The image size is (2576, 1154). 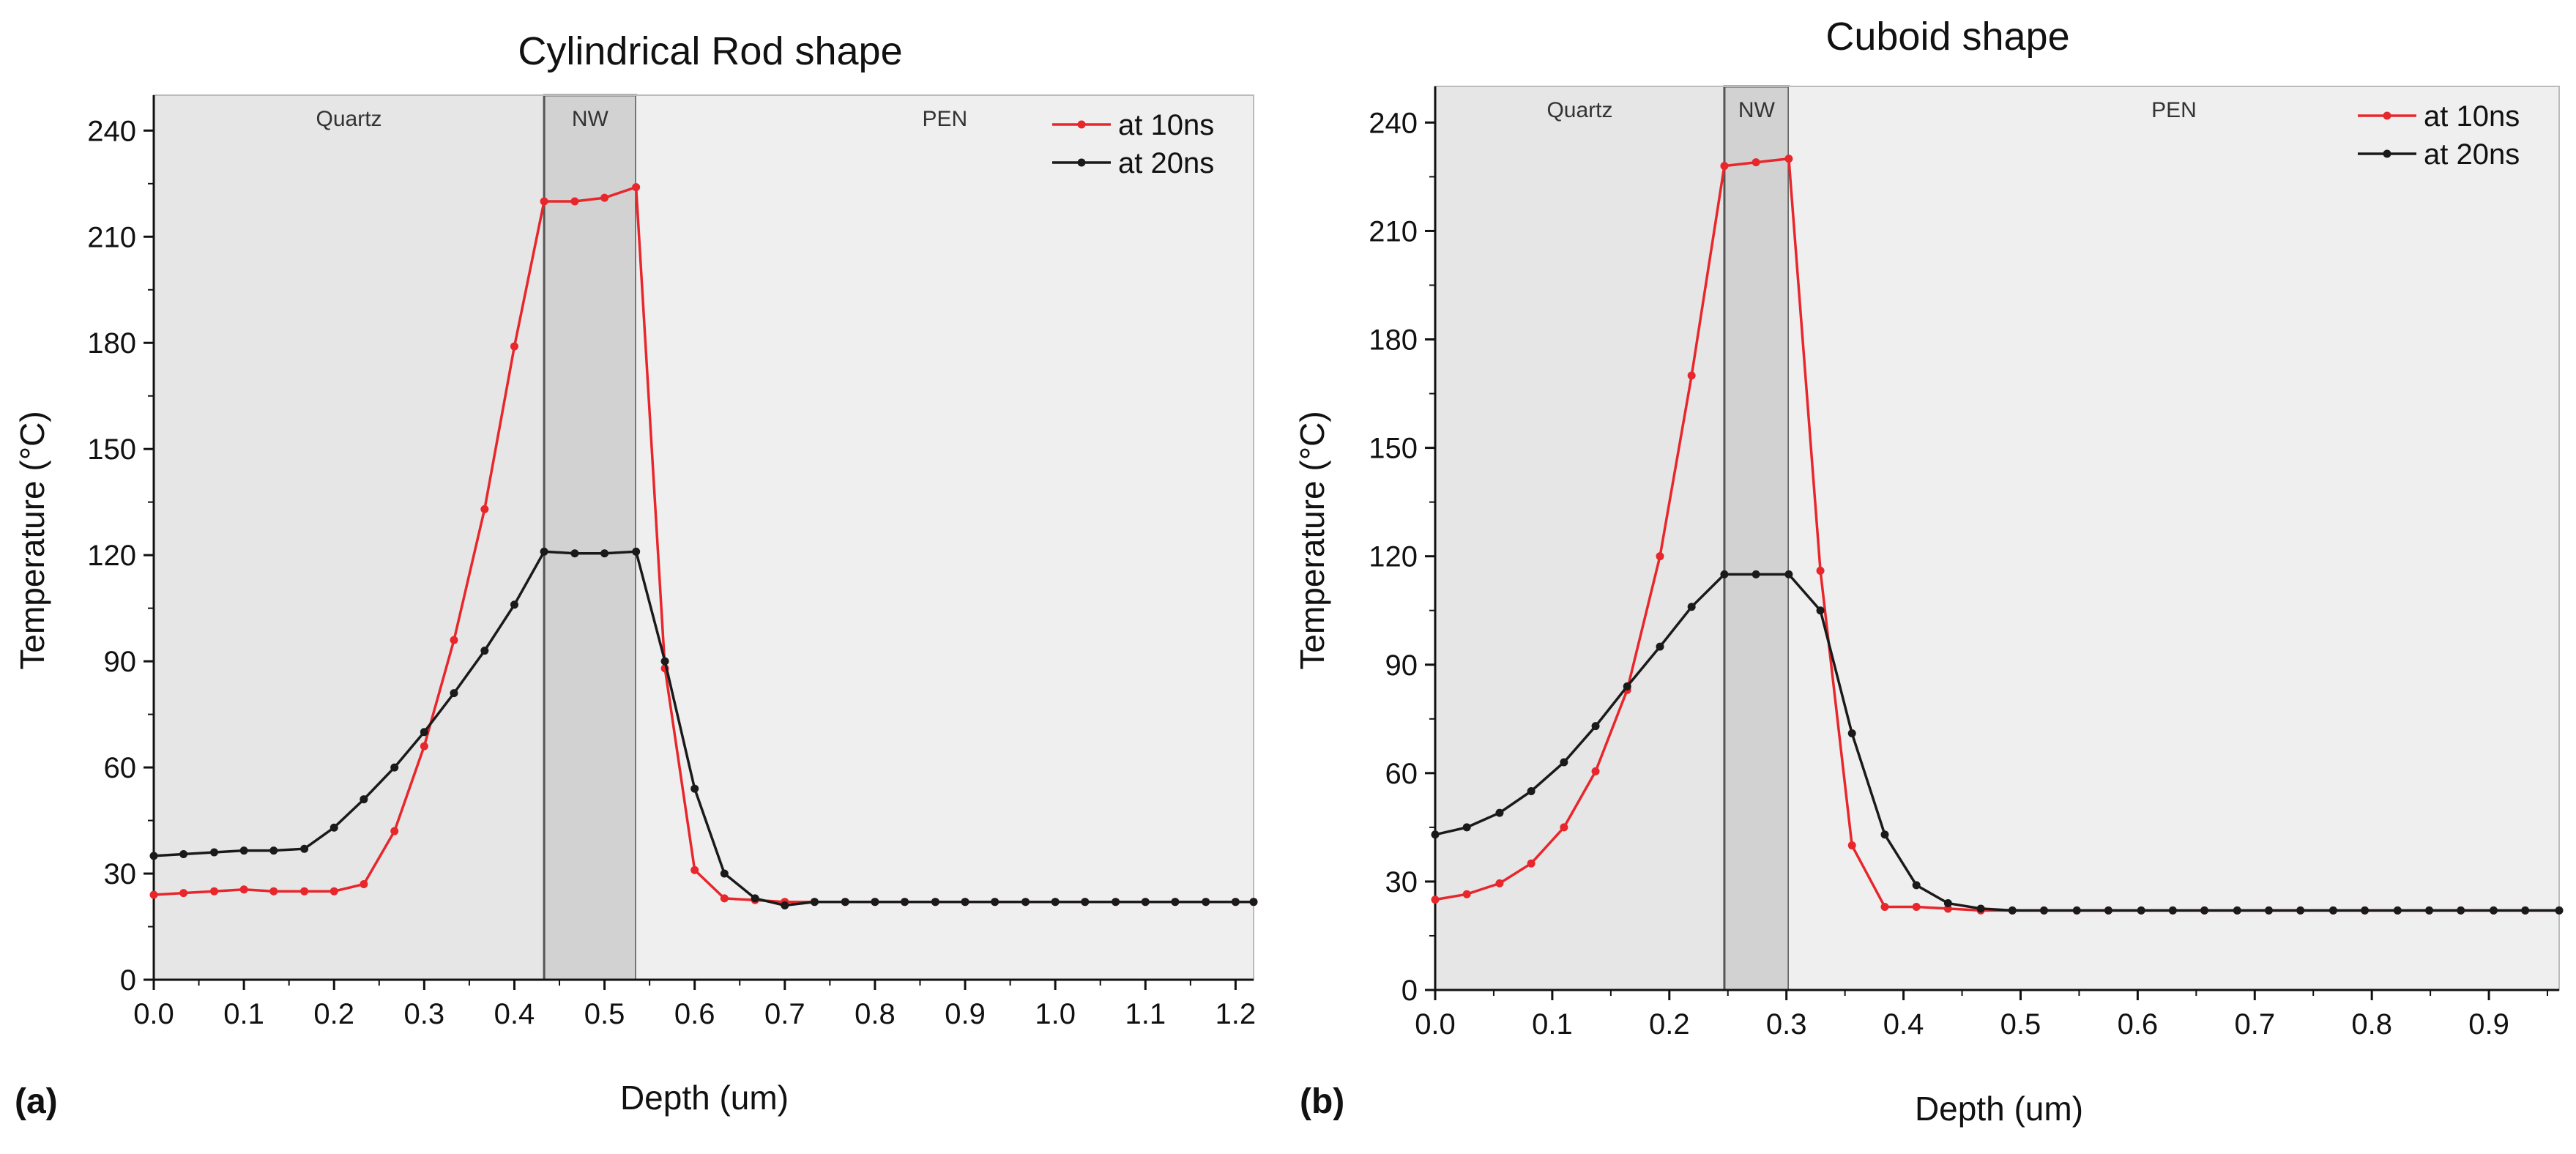 I want to click on x-tick-label: 0.6, so click(x=2138, y=1024).